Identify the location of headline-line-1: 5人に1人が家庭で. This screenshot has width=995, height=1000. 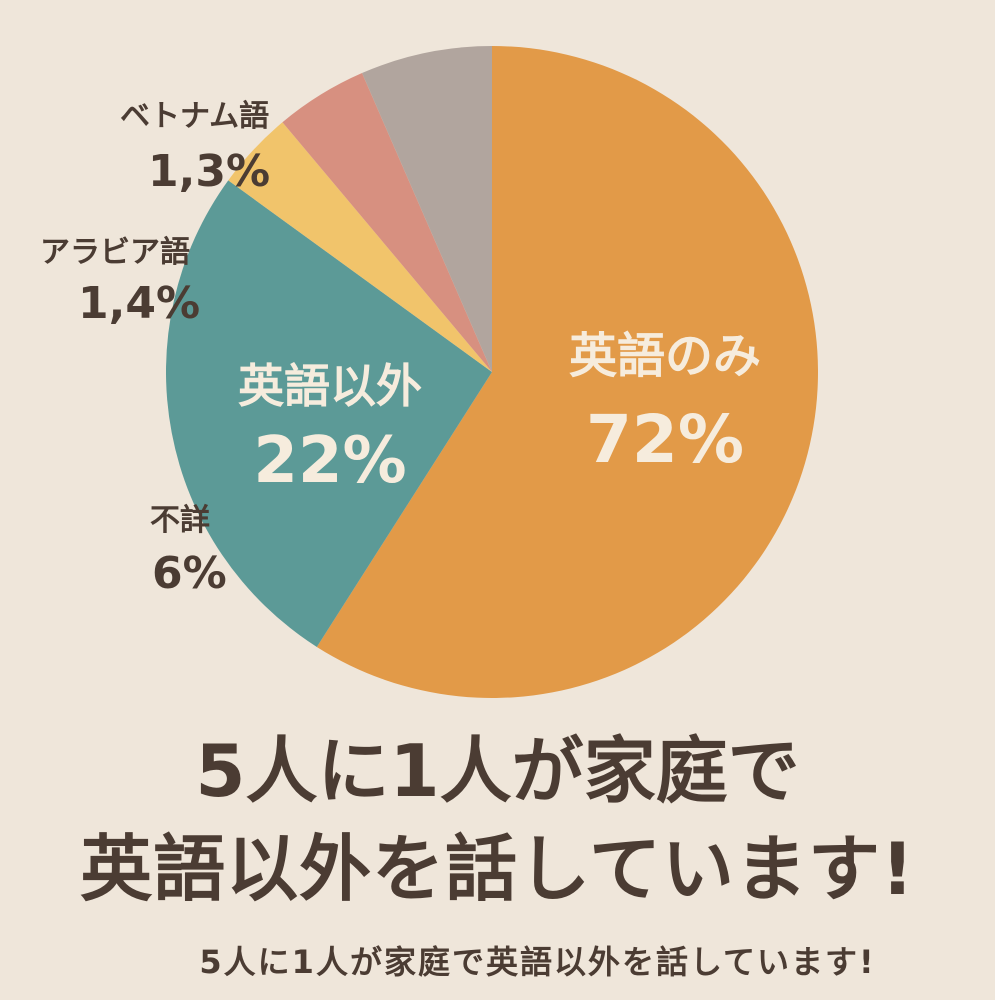
(497, 771).